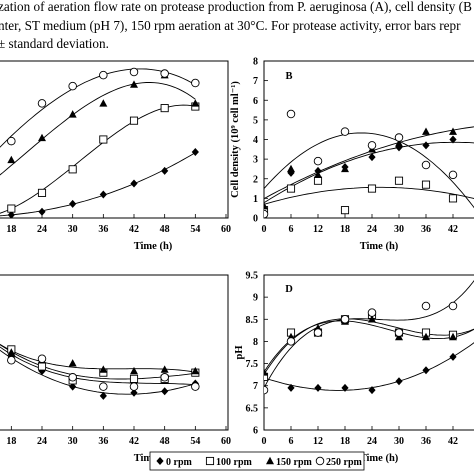 Image resolution: width=474 pixels, height=474 pixels. Describe the element at coordinates (320, 461) in the screenshot. I see `legend-marker-circle` at that location.